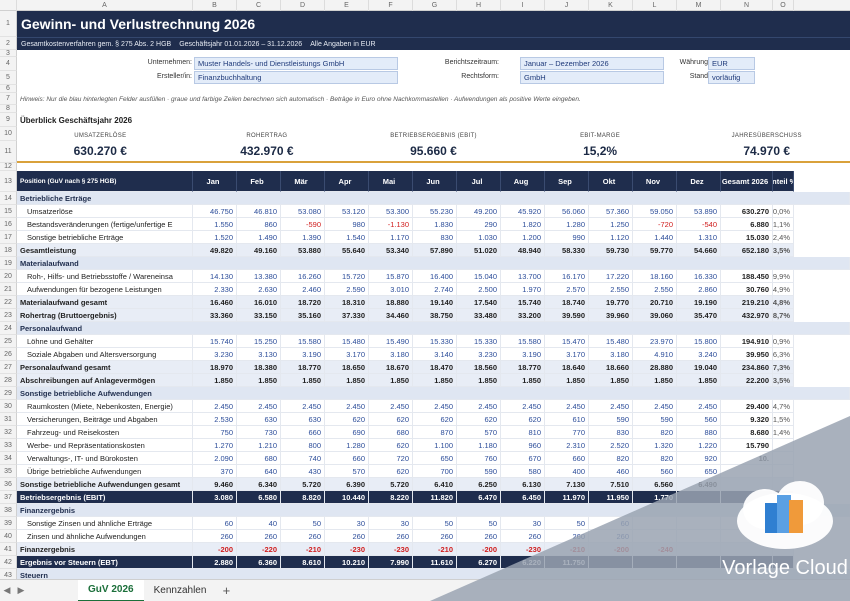  What do you see at coordinates (105, 536) in the screenshot?
I see `row-label: Zinsen und ähnliche Aufwendungen` at bounding box center [105, 536].